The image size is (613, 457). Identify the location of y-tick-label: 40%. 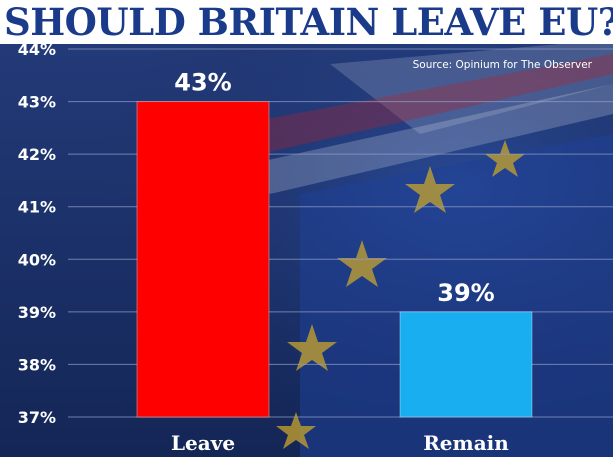
(37, 259).